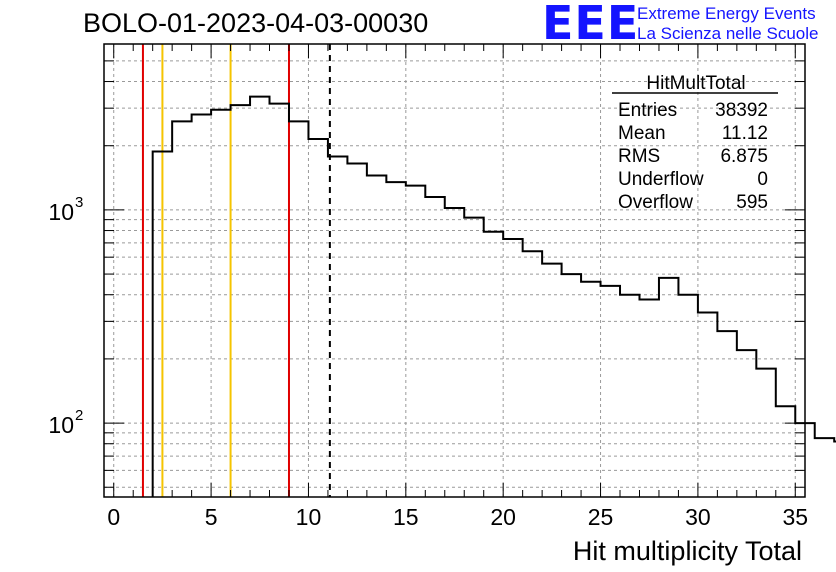 The image size is (836, 572). Describe the element at coordinates (113, 517) in the screenshot. I see `x-tick-label: 0` at that location.